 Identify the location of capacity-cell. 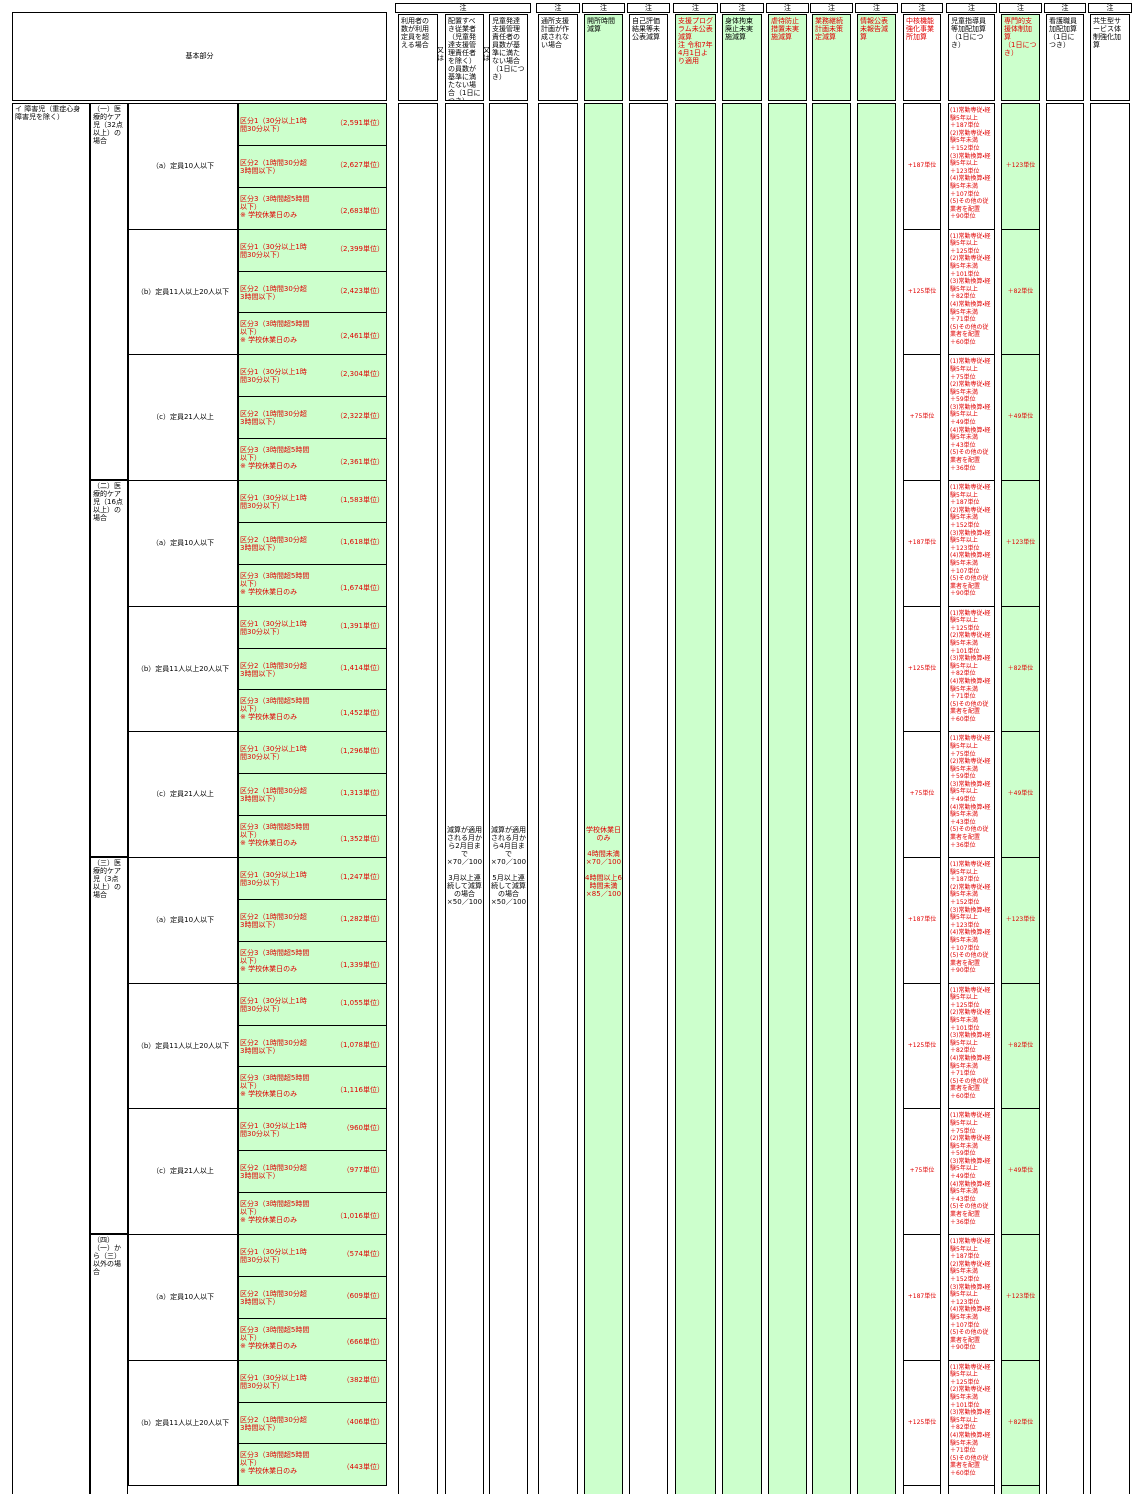
(183, 1423).